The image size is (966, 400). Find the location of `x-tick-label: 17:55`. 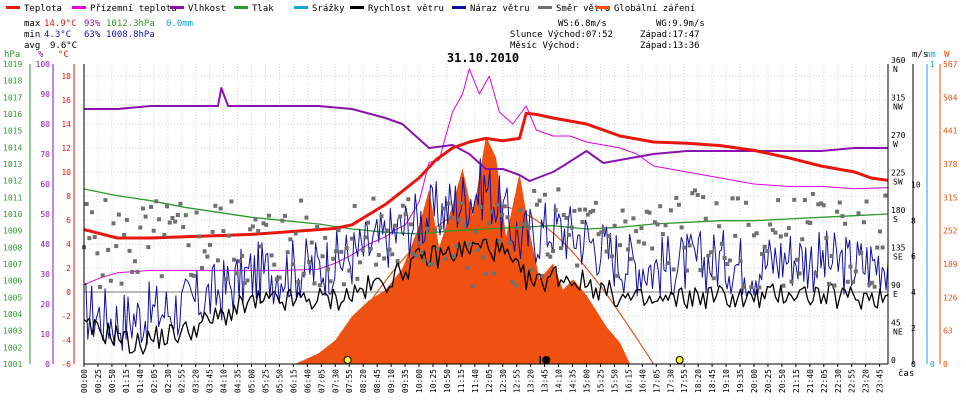

x-tick-label: 17:55 is located at coordinates (684, 381).